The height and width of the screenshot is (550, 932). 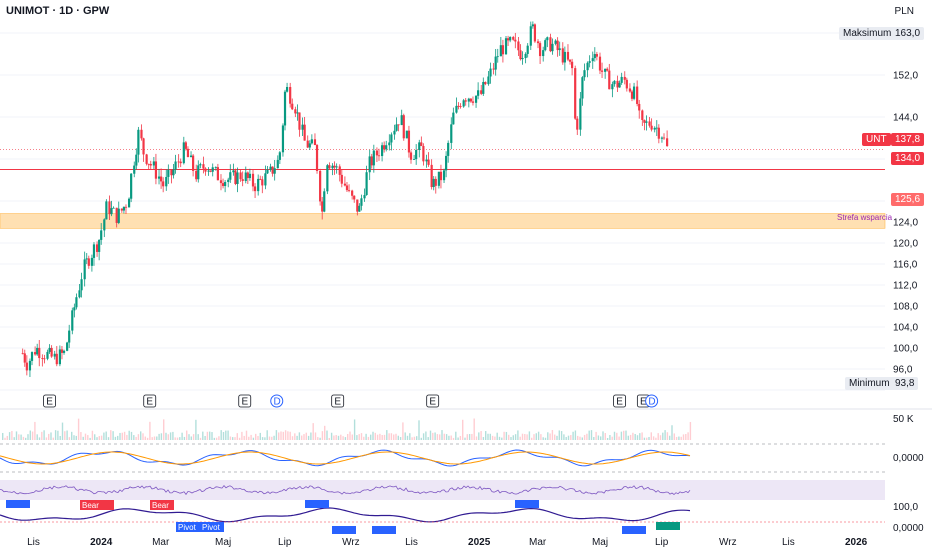 What do you see at coordinates (338, 401) in the screenshot?
I see `earnings-marker` at bounding box center [338, 401].